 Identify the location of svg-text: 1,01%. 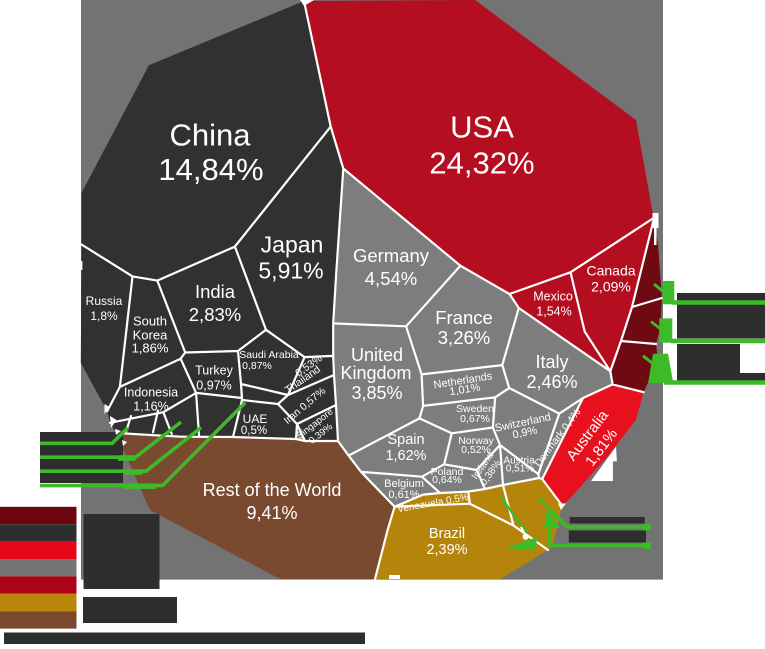
(465, 390).